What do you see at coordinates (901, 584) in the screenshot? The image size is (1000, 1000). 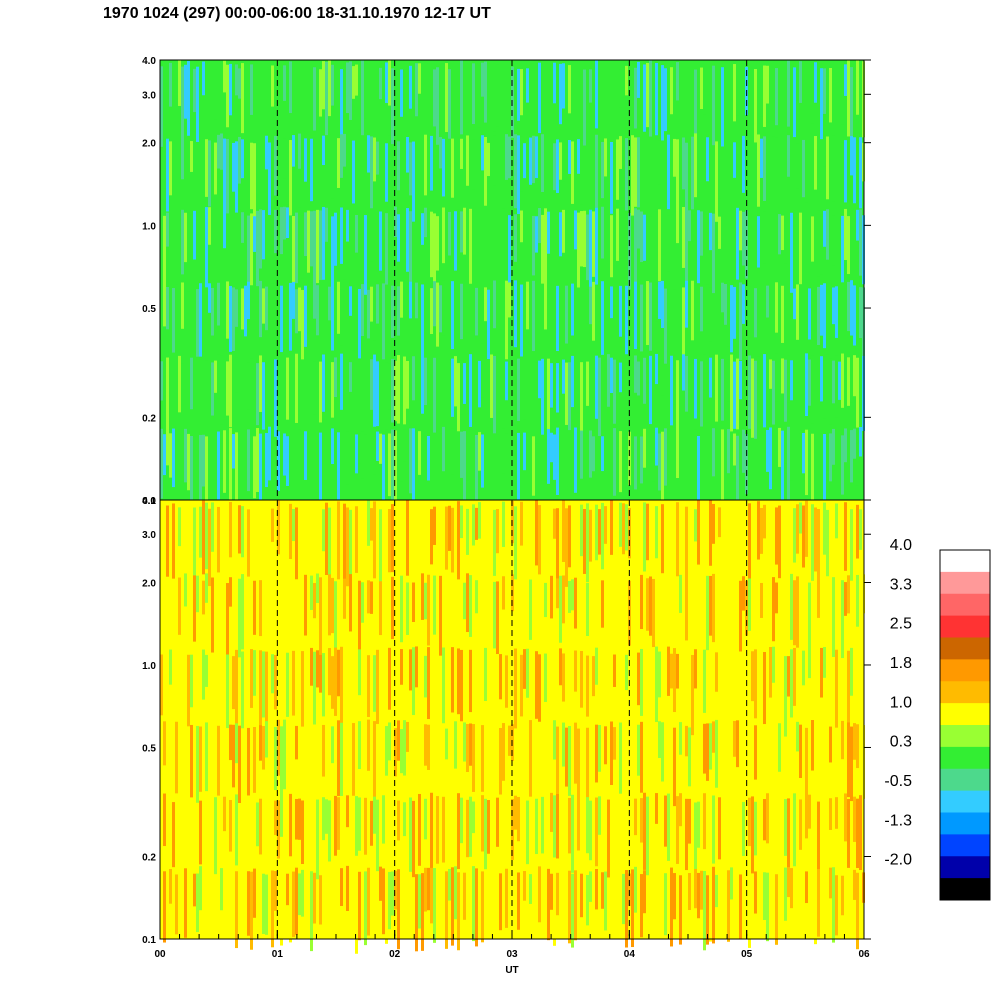 I see `colorbar-label: 3.3` at bounding box center [901, 584].